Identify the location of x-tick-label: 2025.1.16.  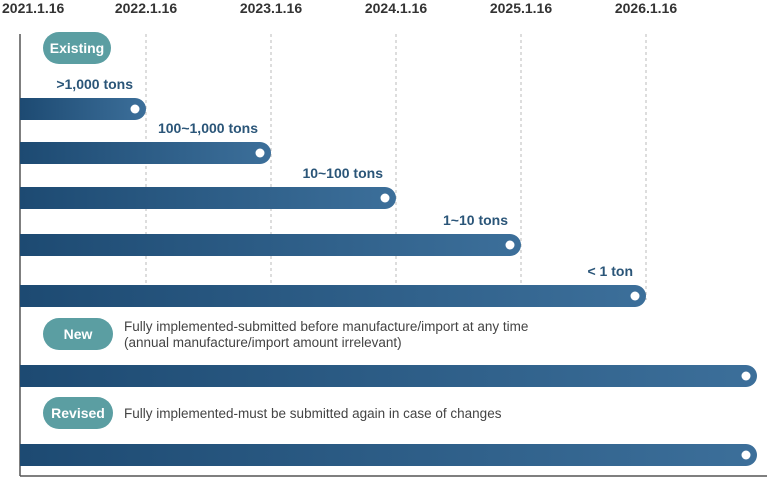
(521, 8).